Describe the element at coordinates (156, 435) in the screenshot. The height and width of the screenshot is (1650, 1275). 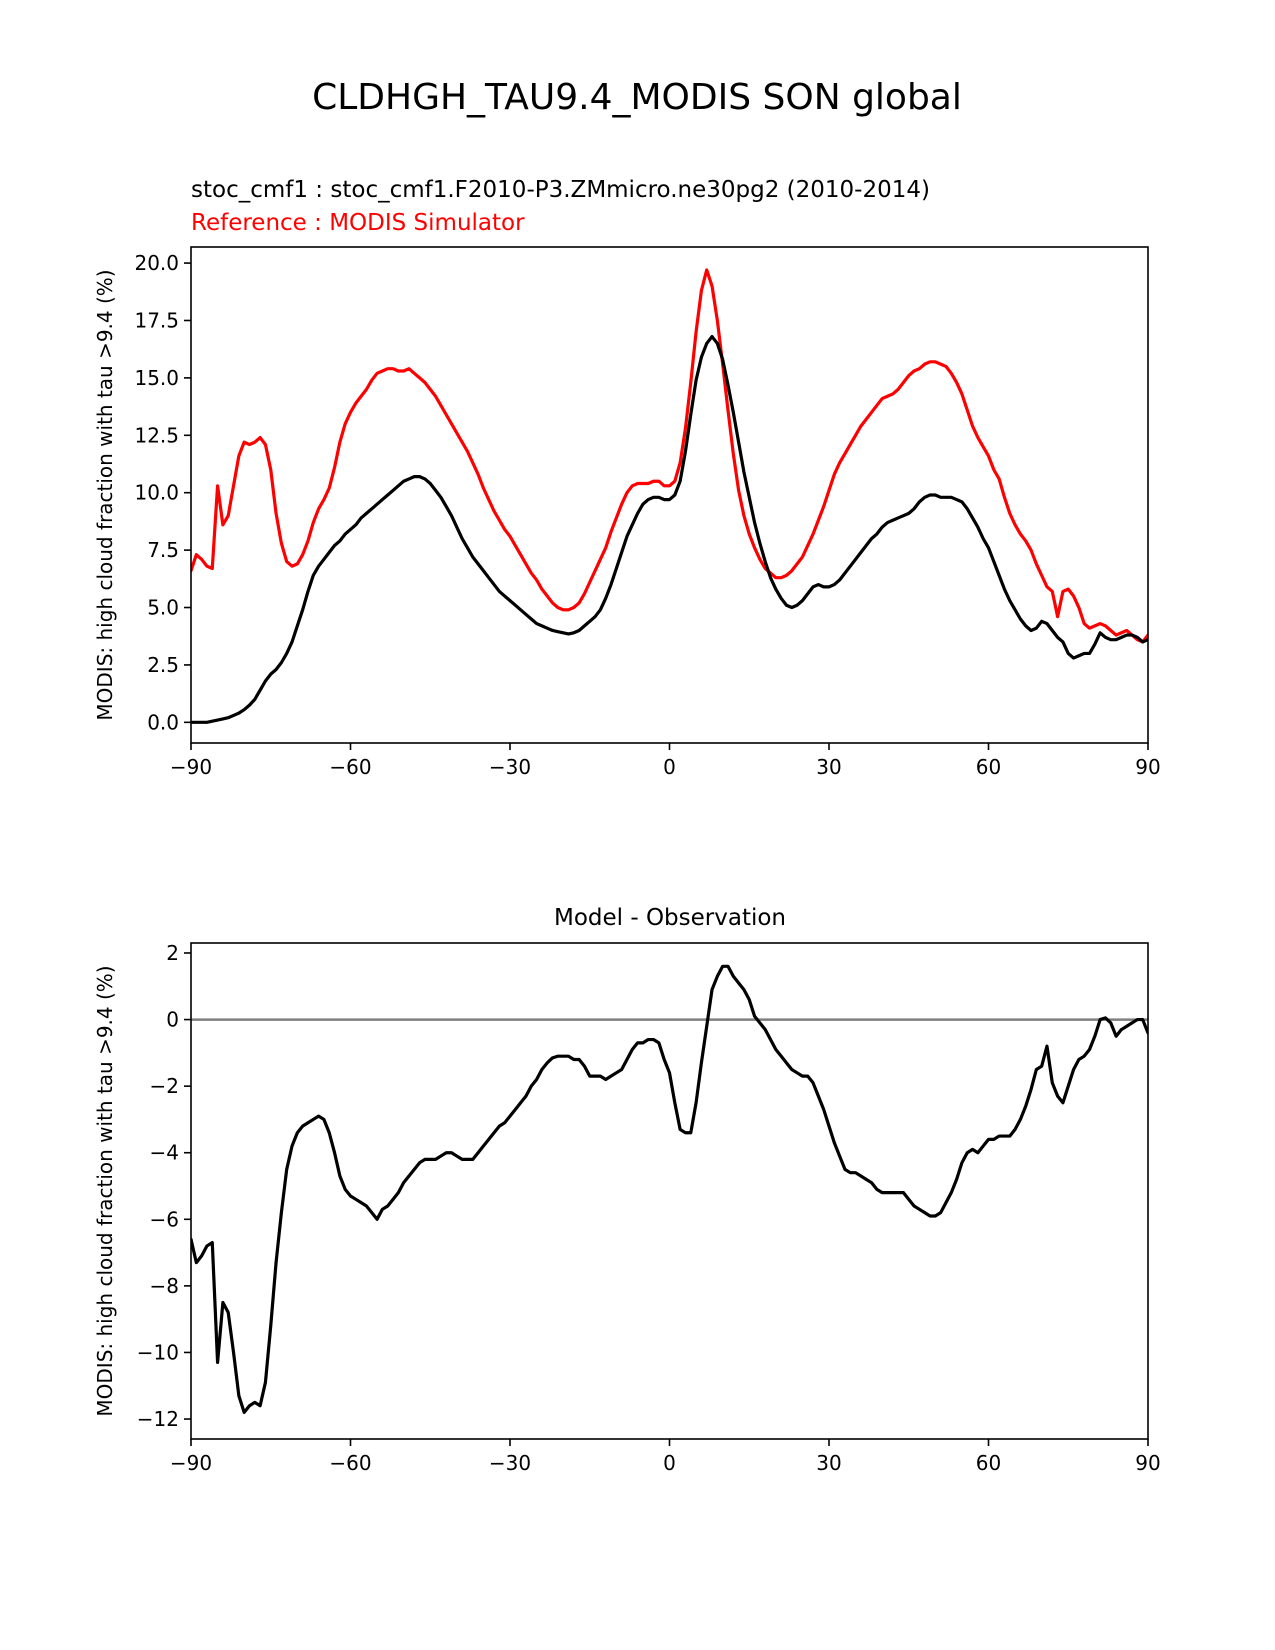
I see `y-tick-label: 12.5` at that location.